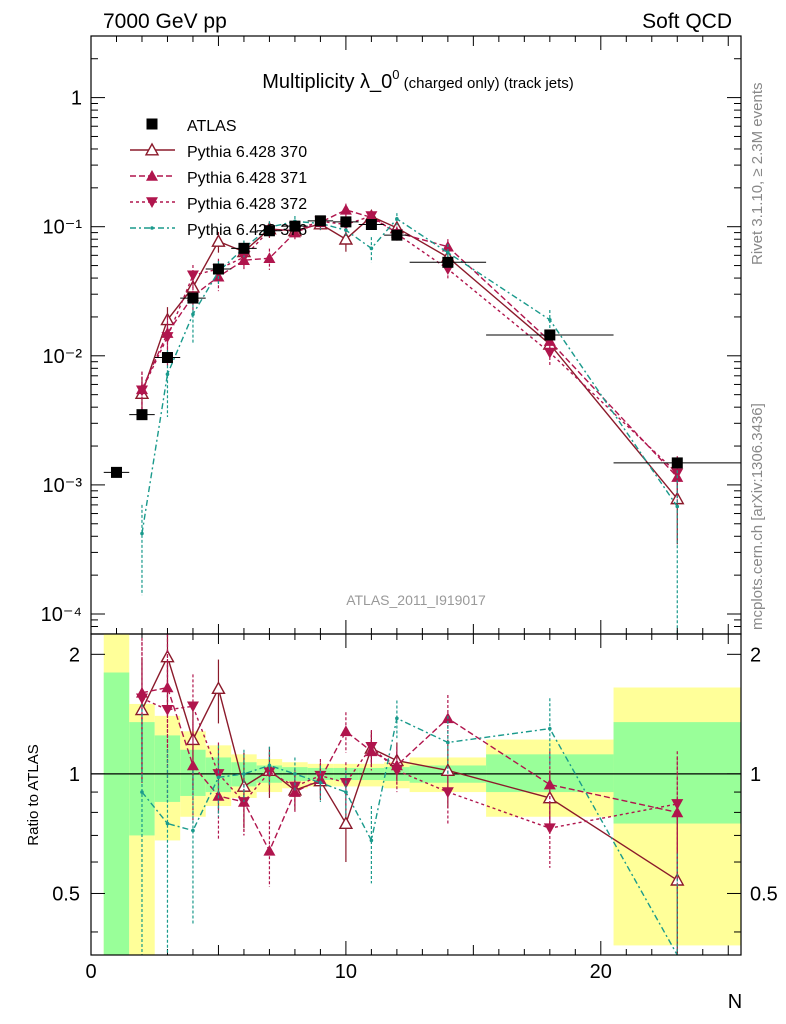  What do you see at coordinates (212, 126) in the screenshot?
I see `legend-label: ATLAS` at bounding box center [212, 126].